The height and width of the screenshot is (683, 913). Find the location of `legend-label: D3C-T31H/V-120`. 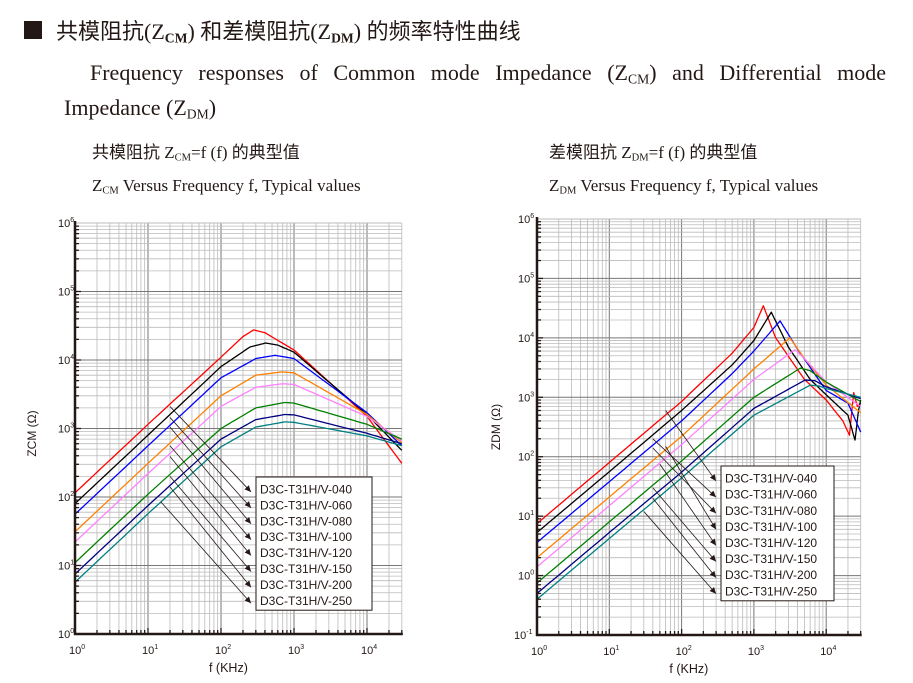

legend-label: D3C-T31H/V-120 is located at coordinates (306, 553).